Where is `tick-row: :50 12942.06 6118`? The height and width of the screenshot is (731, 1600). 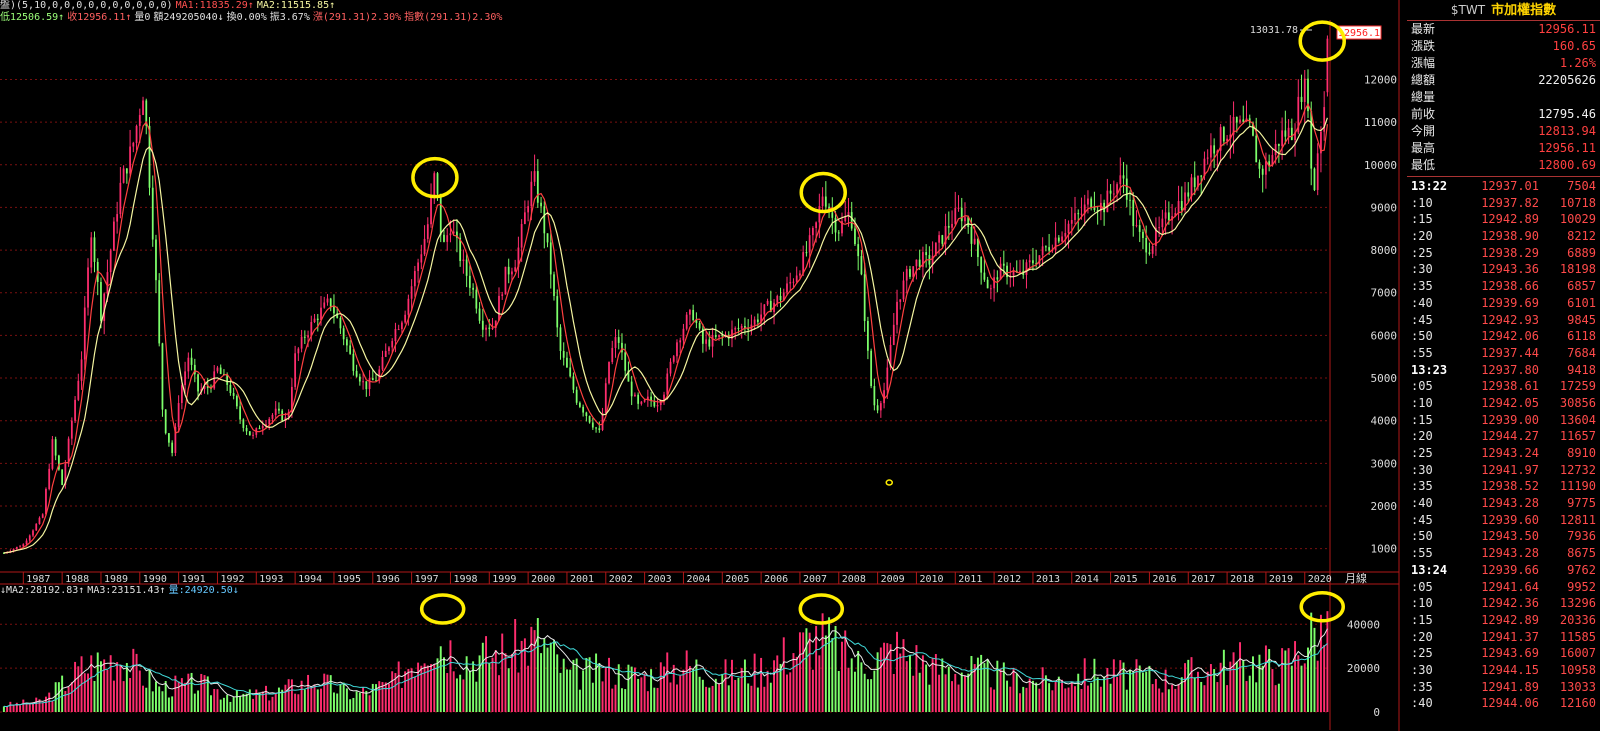
tick-row: :50 12942.06 6118 is located at coordinates (1503, 336).